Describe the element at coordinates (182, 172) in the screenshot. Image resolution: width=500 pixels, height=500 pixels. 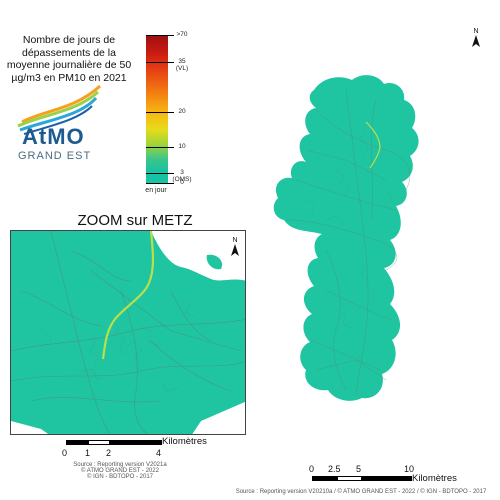
I see `legend-tick-label-part: 3` at that location.